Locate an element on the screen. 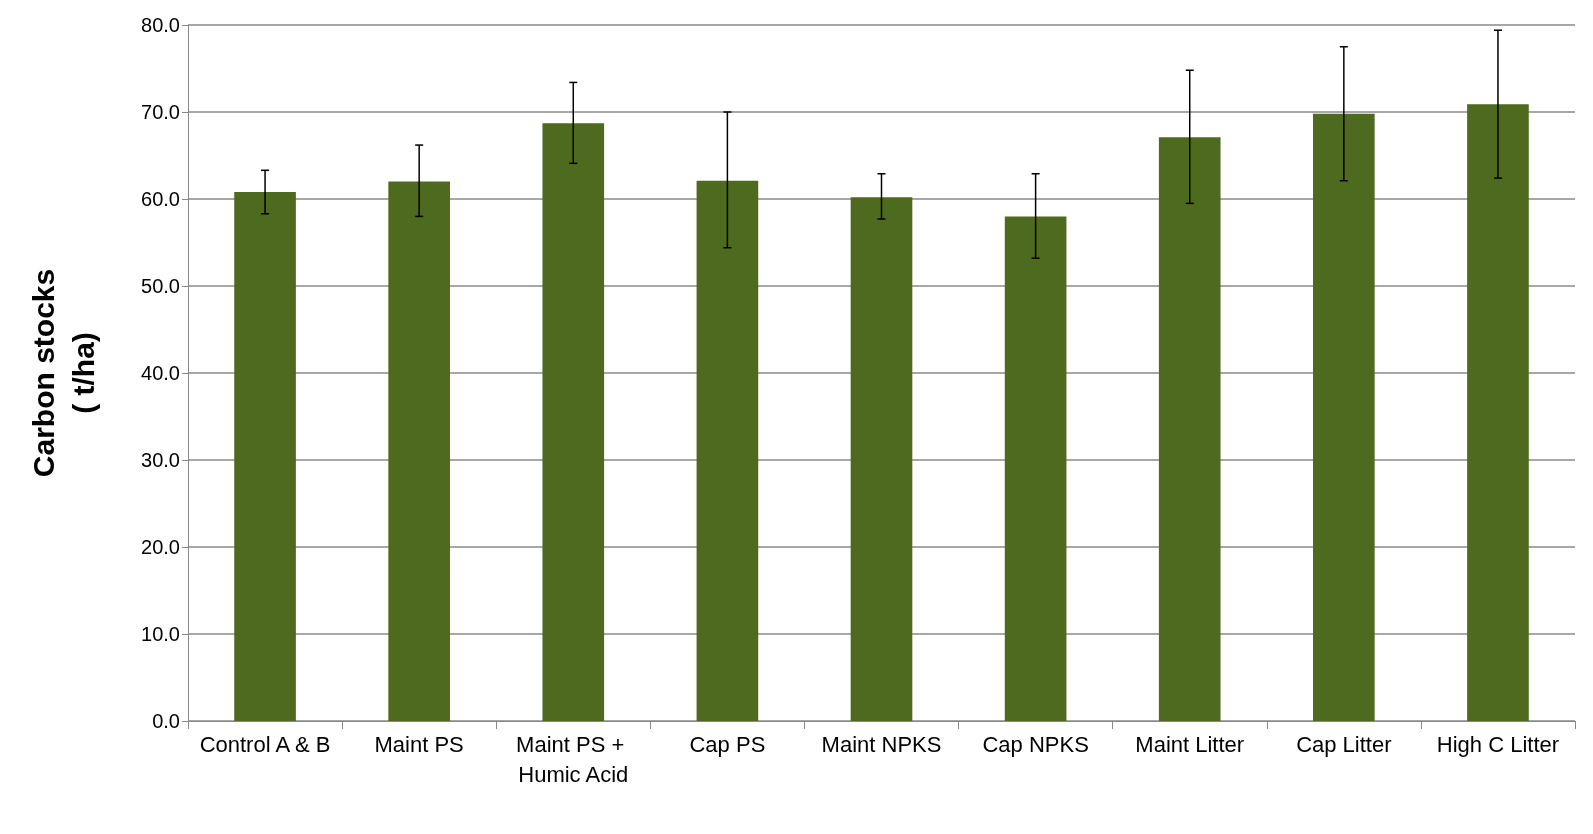 This screenshot has height=834, width=1593. y-tick-label: 20.0 is located at coordinates (160, 547).